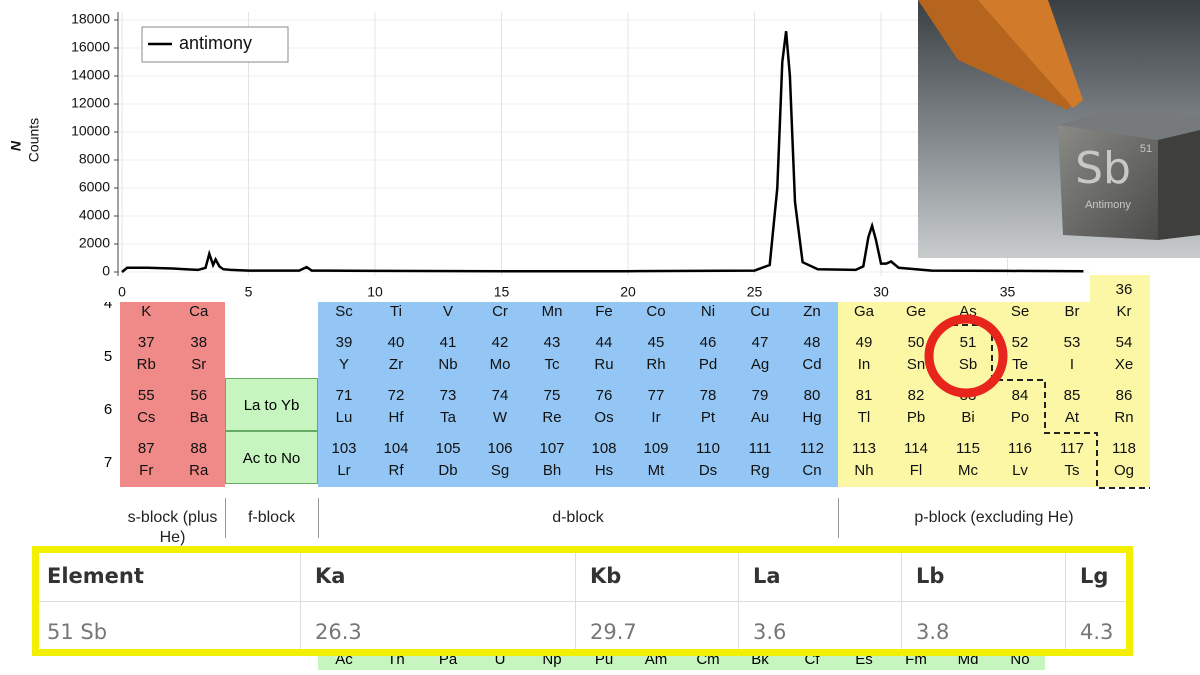 The height and width of the screenshot is (675, 1200). I want to click on element-cell: 111 Rg, so click(760, 460).